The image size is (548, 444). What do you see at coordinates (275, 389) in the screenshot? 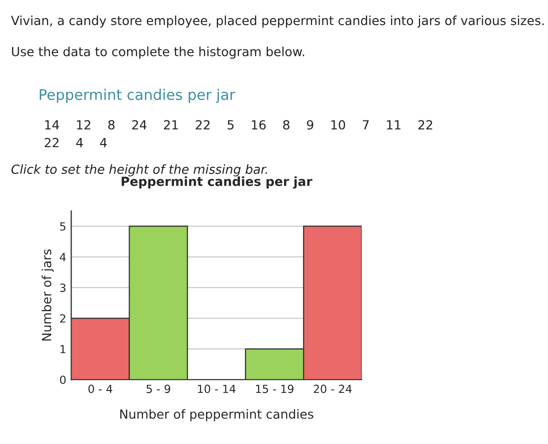
I see `x-tick-label: 15 - 19` at bounding box center [275, 389].